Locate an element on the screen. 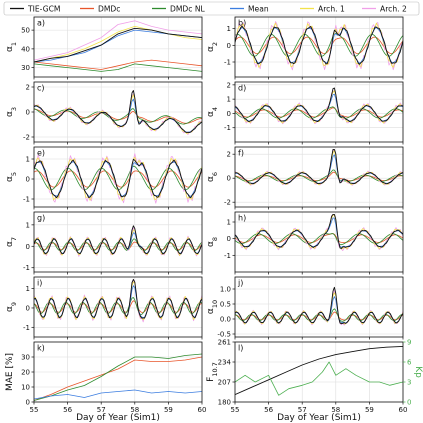 Image resolution: width=423 pixels, height=423 pixels. y-tick-label-right: 0 is located at coordinates (409, 403).